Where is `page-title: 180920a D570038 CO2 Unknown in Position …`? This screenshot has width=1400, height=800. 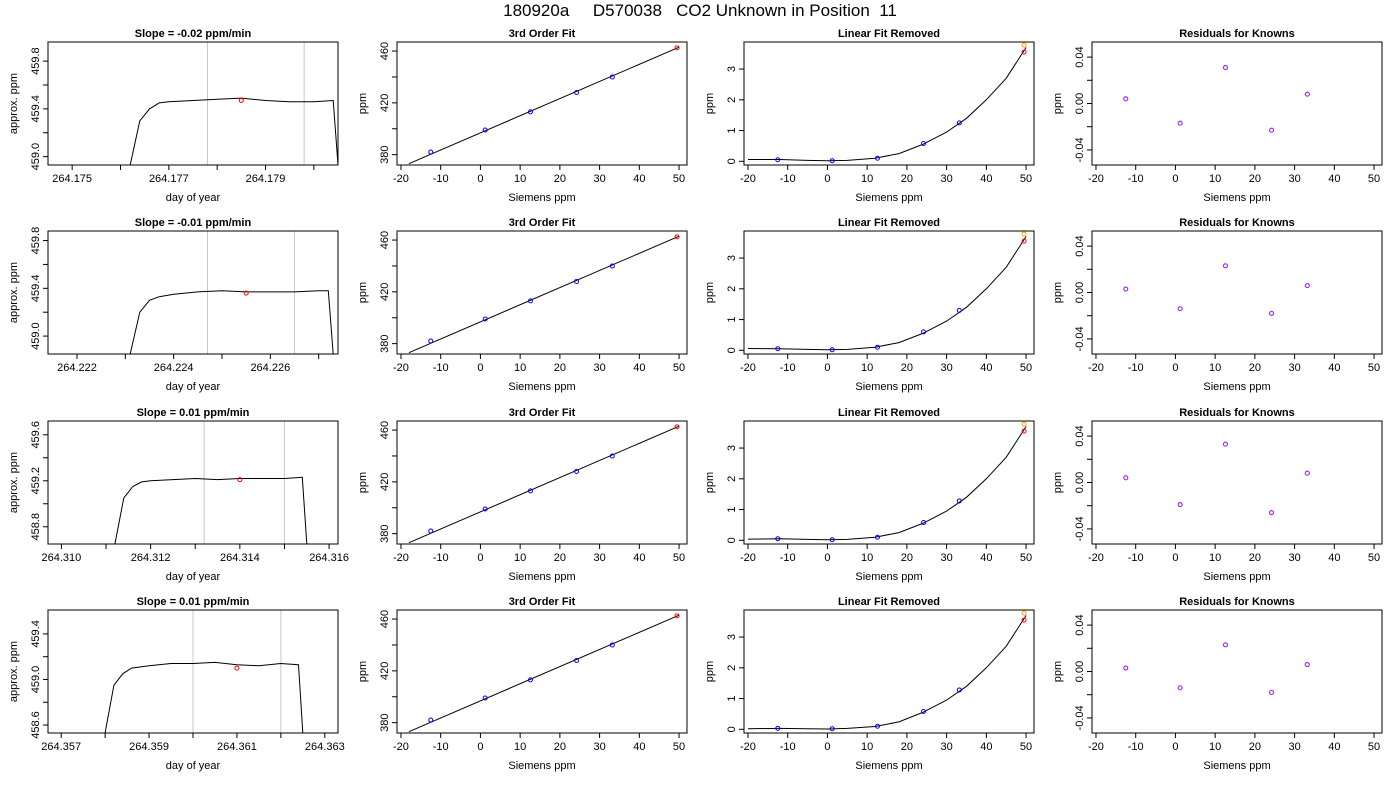
page-title: 180920a D570038 CO2 Unknown in Position … is located at coordinates (700, 10).